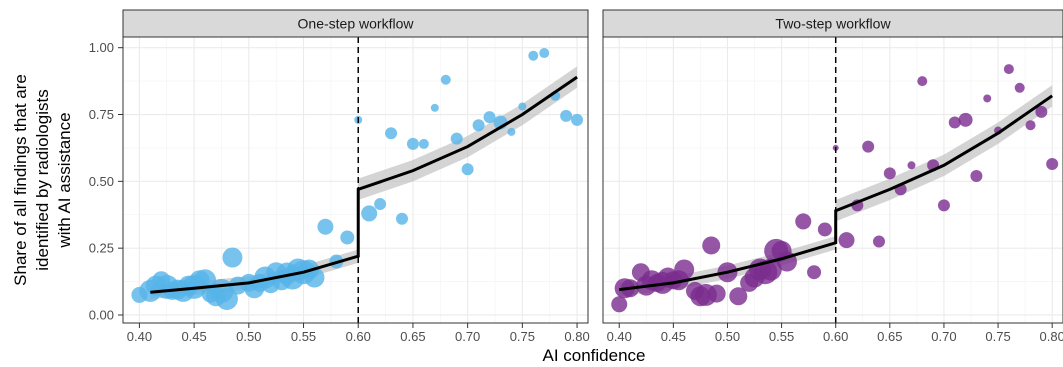  I want to click on facet-strip-title: Two-step workflow, so click(833, 24).